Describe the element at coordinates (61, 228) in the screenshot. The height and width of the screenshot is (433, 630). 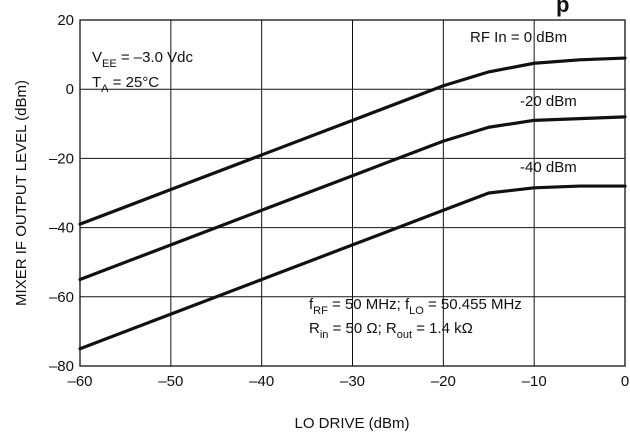
I see `y-tick-label: –40` at that location.